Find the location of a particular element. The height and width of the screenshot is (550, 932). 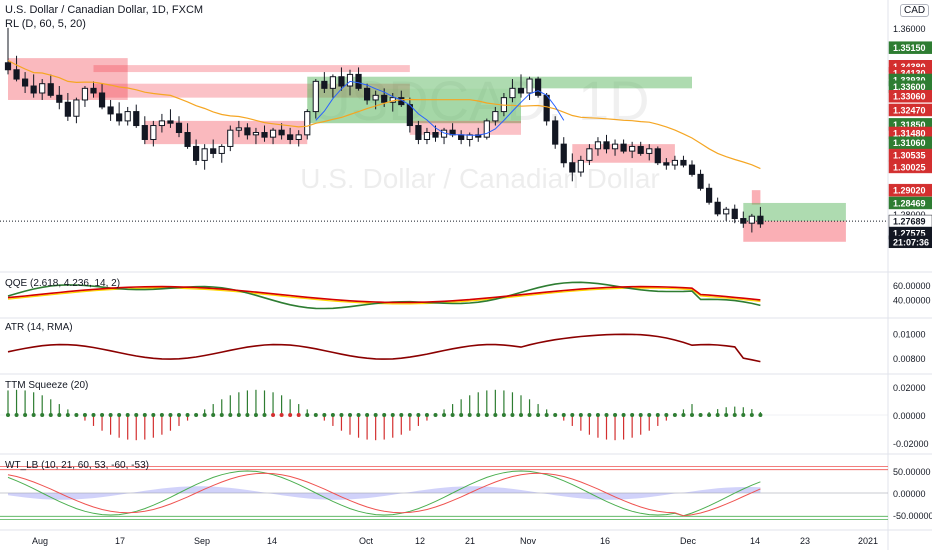

symbol-title: U.S. Dollar / Canadian Dollar, 1D, FXCM is located at coordinates (104, 10).